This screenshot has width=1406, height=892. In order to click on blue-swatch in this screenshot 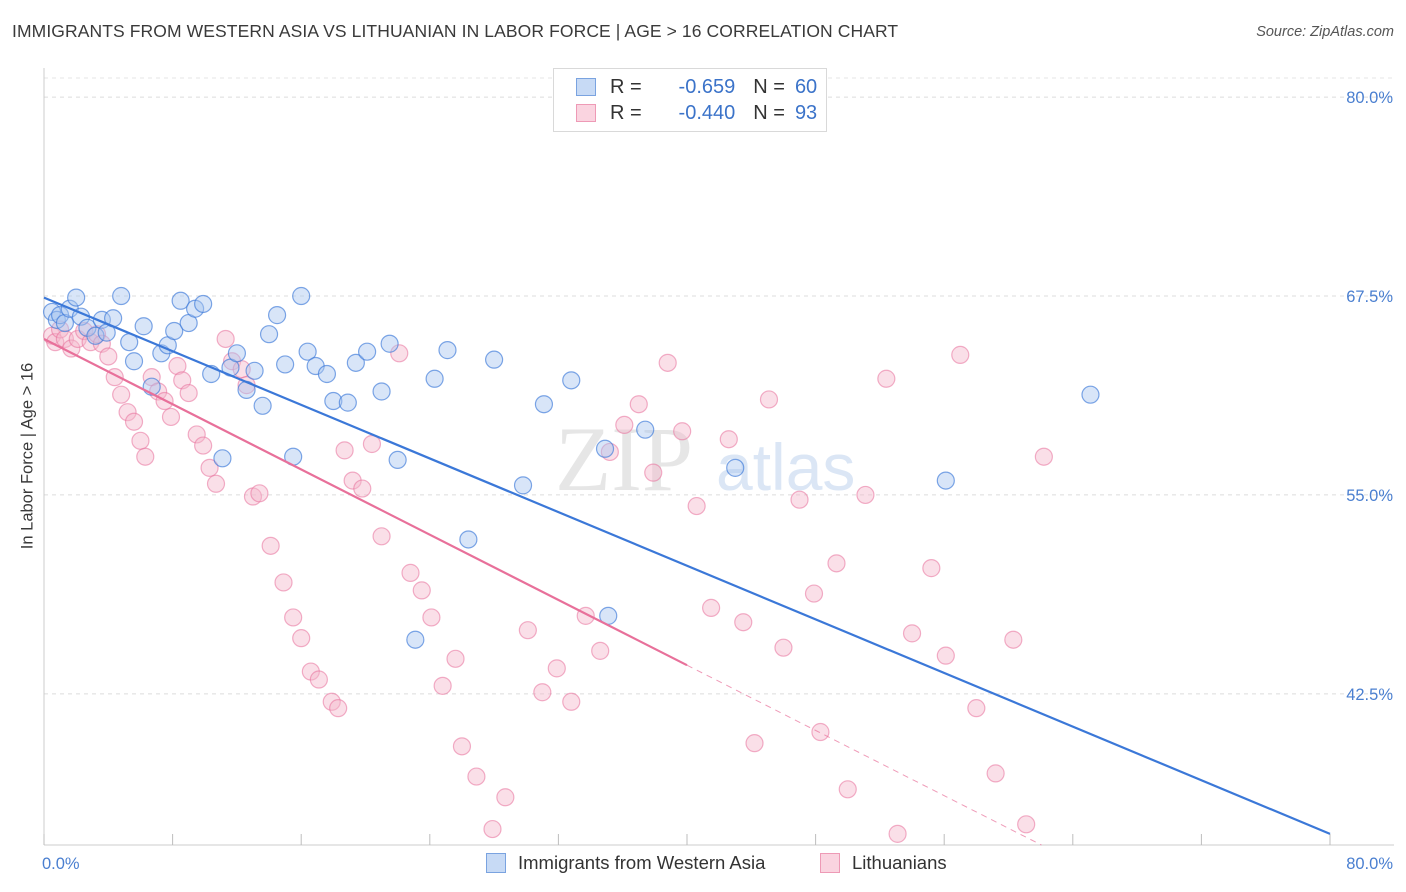, I will do `click(496, 863)`.